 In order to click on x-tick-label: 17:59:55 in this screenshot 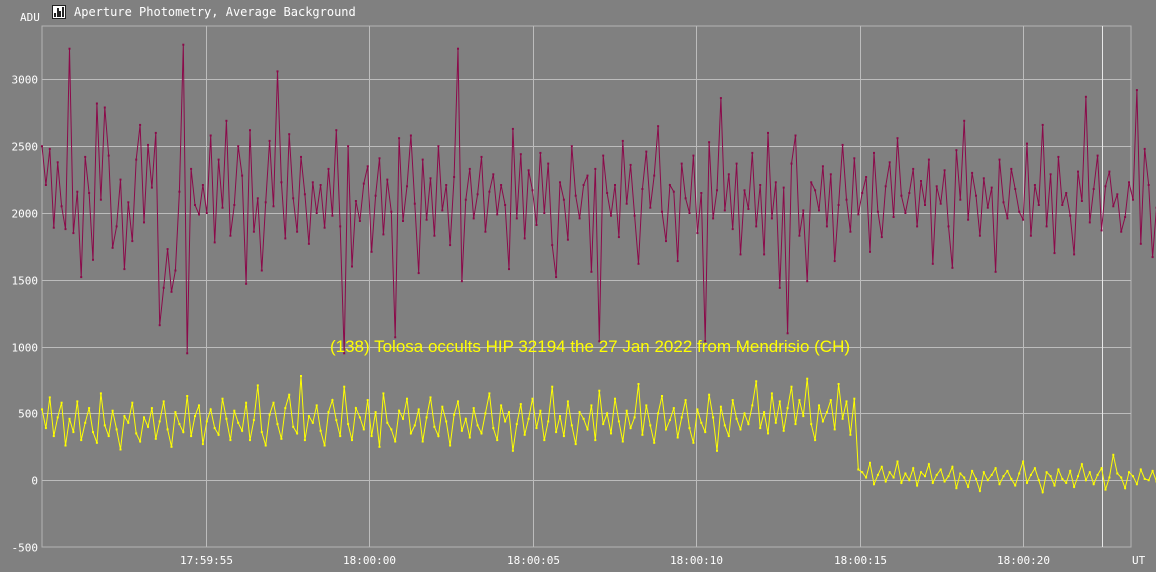, I will do `click(206, 560)`.